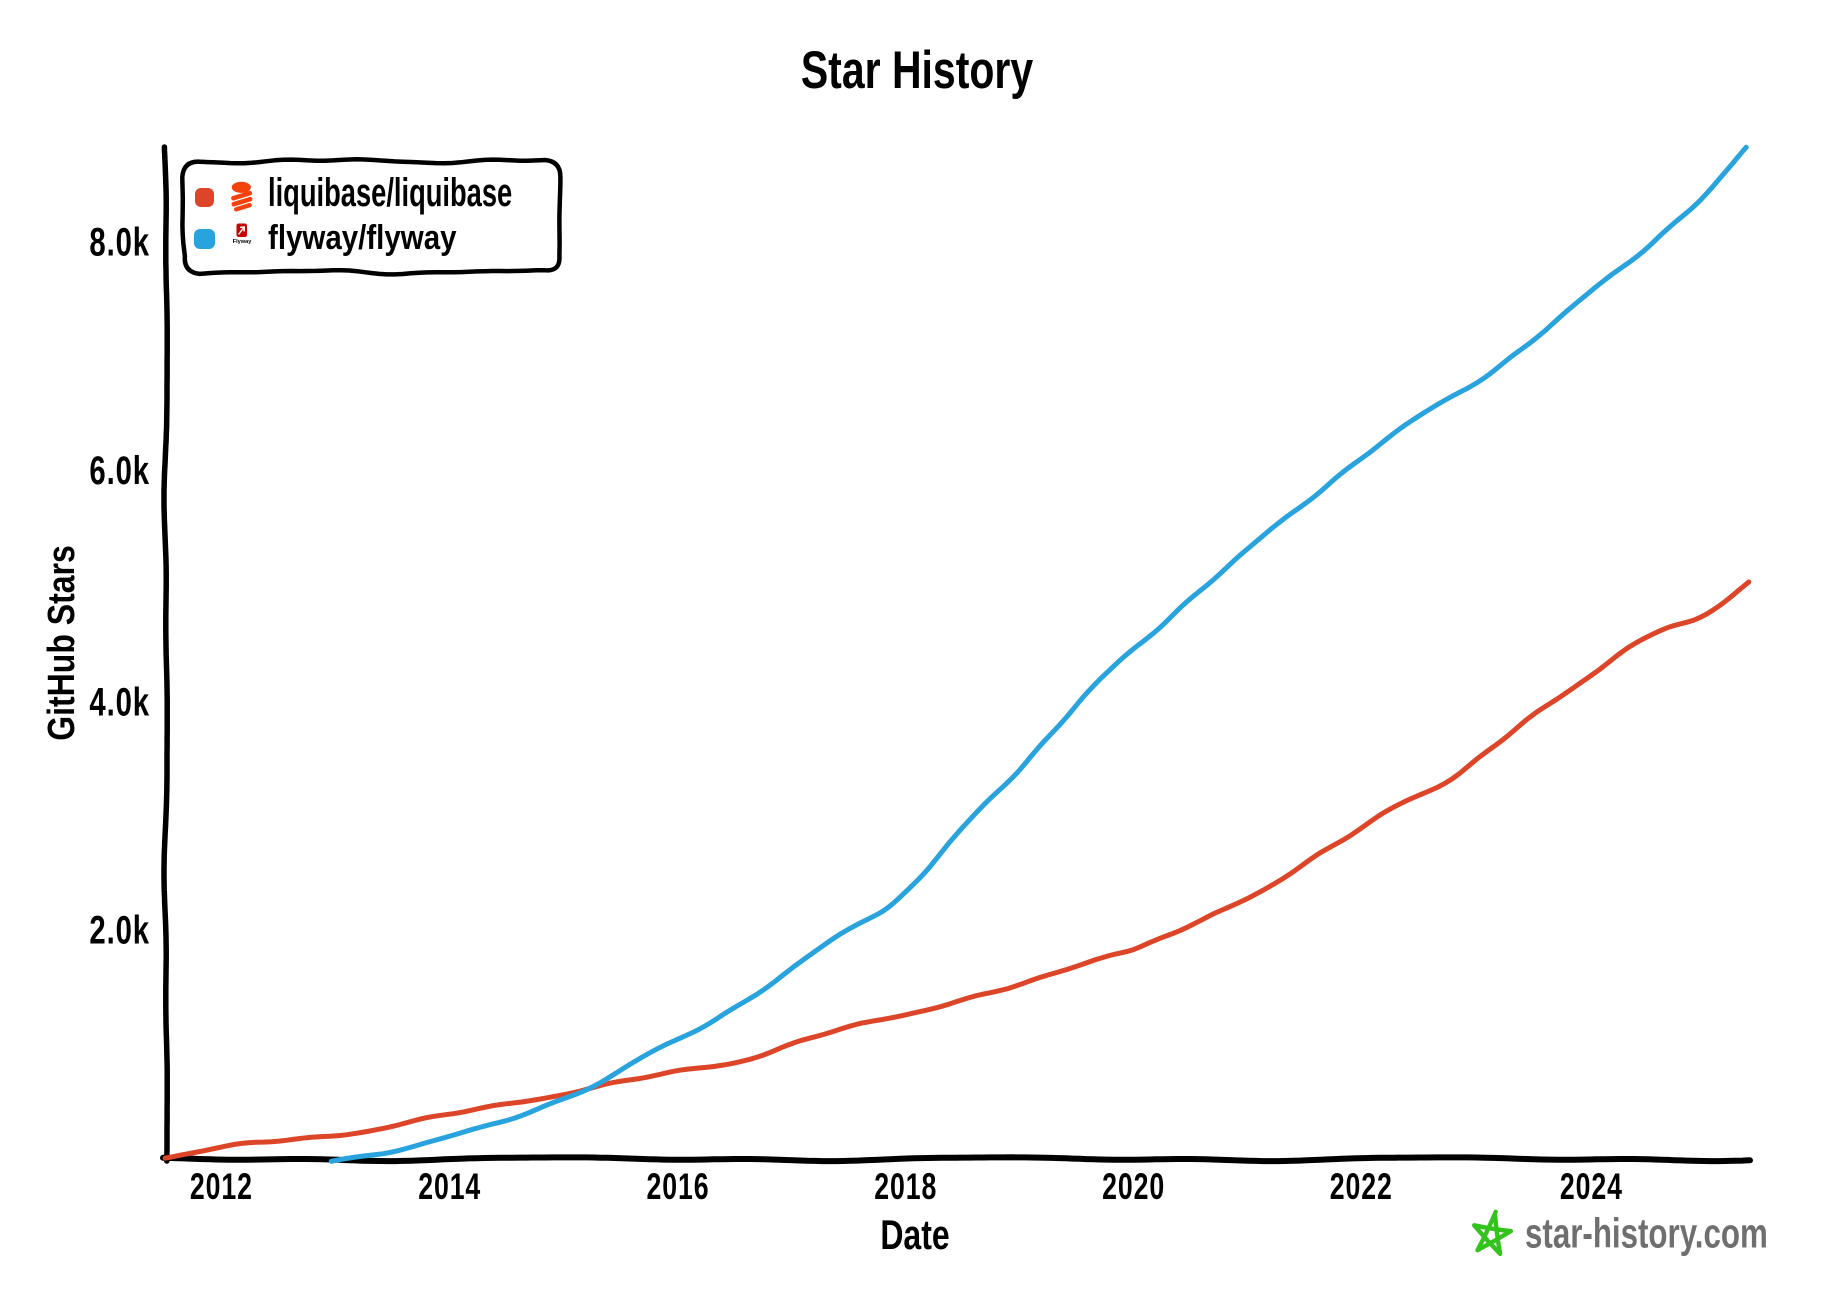 The image size is (1832, 1308). What do you see at coordinates (1591, 1186) in the screenshot?
I see `svg-text: 2024` at bounding box center [1591, 1186].